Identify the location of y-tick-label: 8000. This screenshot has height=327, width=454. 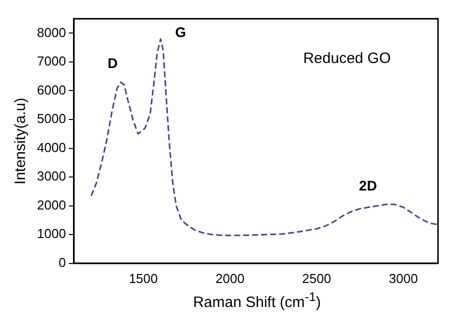
(51, 32).